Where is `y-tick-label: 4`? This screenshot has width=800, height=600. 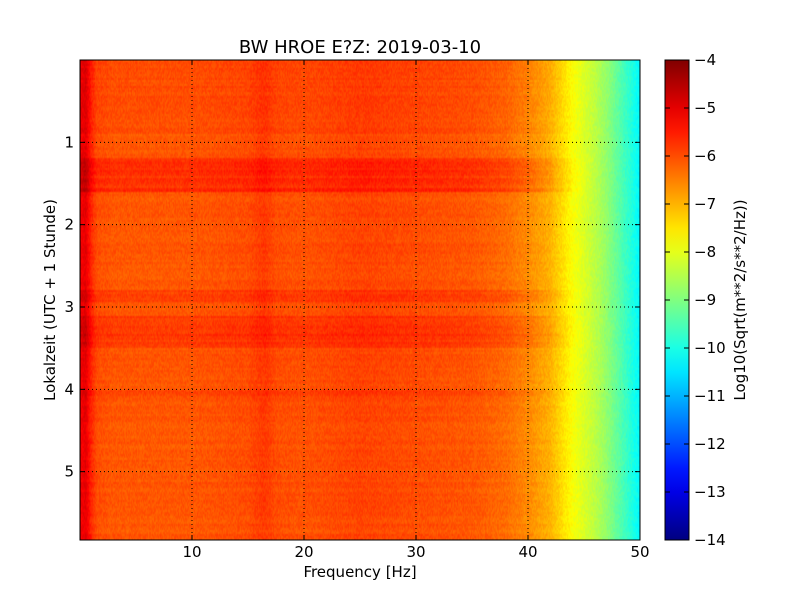
y-tick-label: 4 is located at coordinates (69, 389).